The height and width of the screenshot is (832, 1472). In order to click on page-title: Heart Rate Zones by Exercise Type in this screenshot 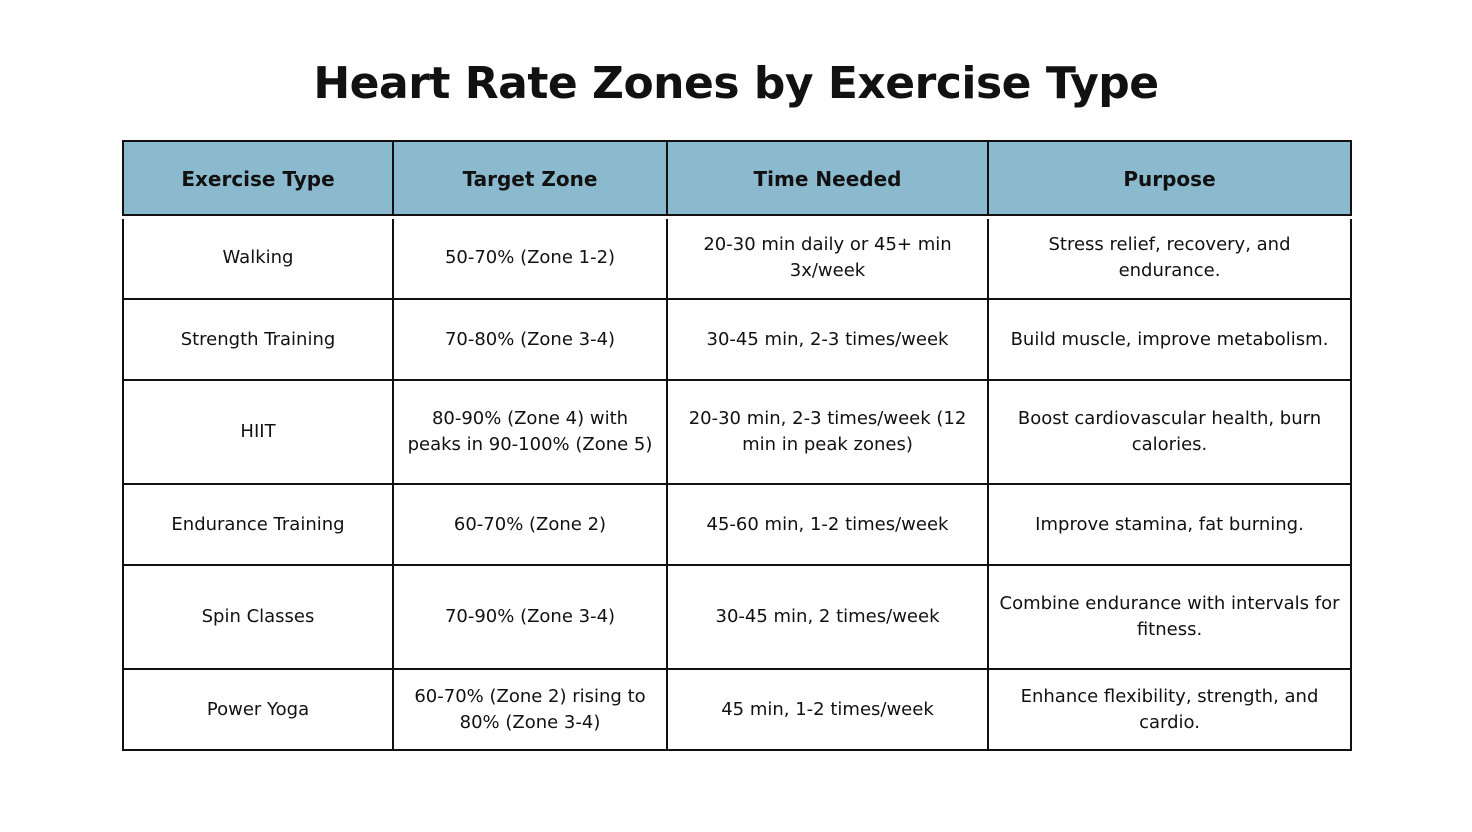, I will do `click(736, 83)`.